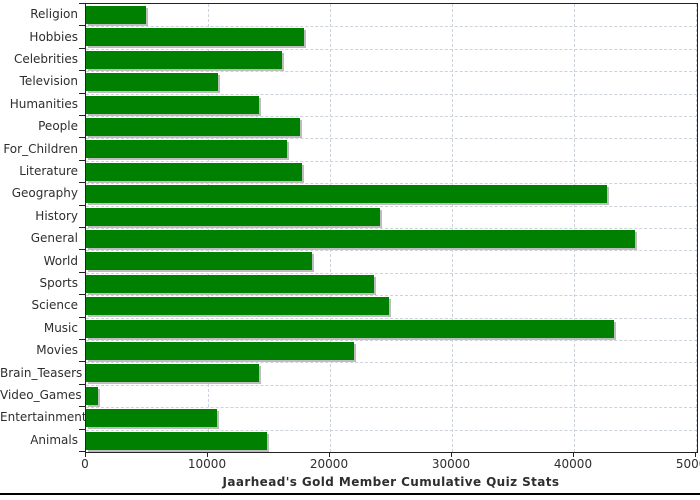  What do you see at coordinates (176, 440) in the screenshot?
I see `bar-animals` at bounding box center [176, 440].